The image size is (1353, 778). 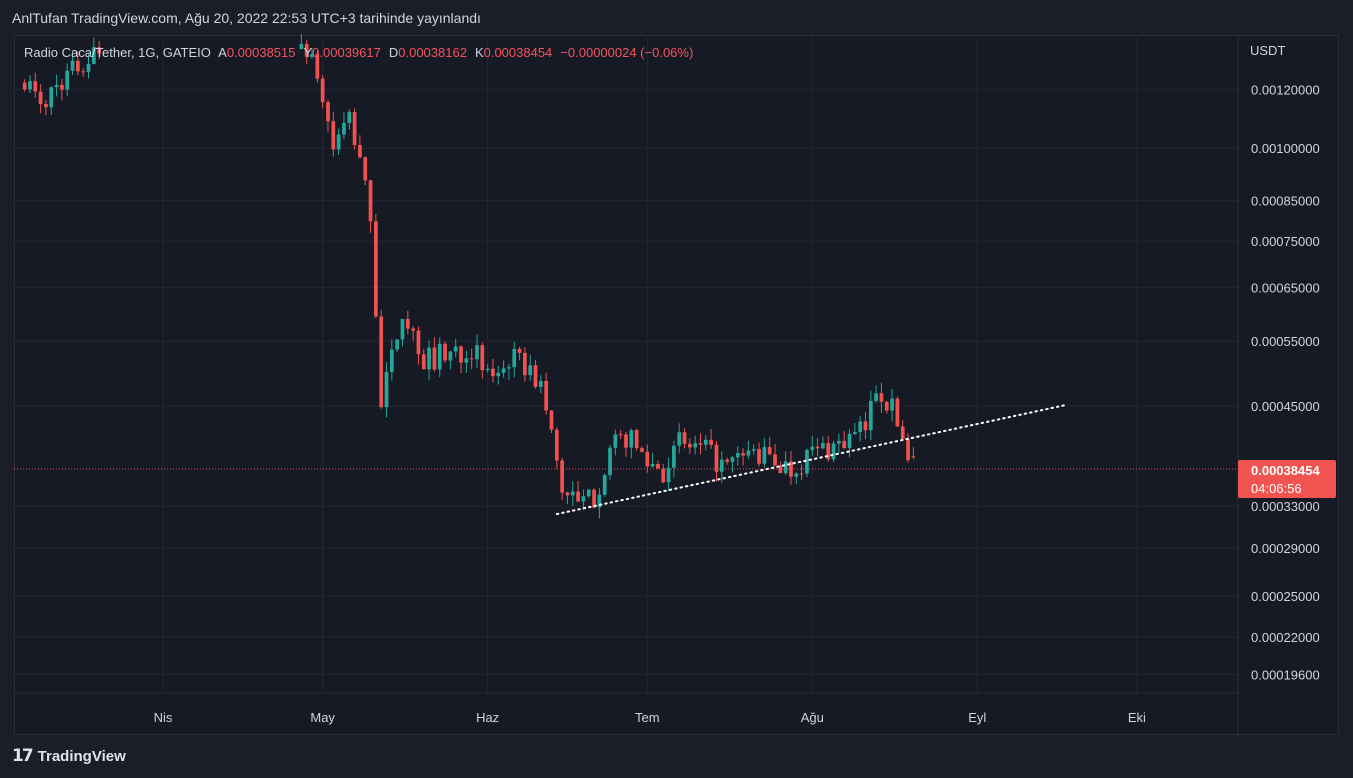 What do you see at coordinates (1285, 470) in the screenshot?
I see `last-price-value: 0.00038454` at bounding box center [1285, 470].